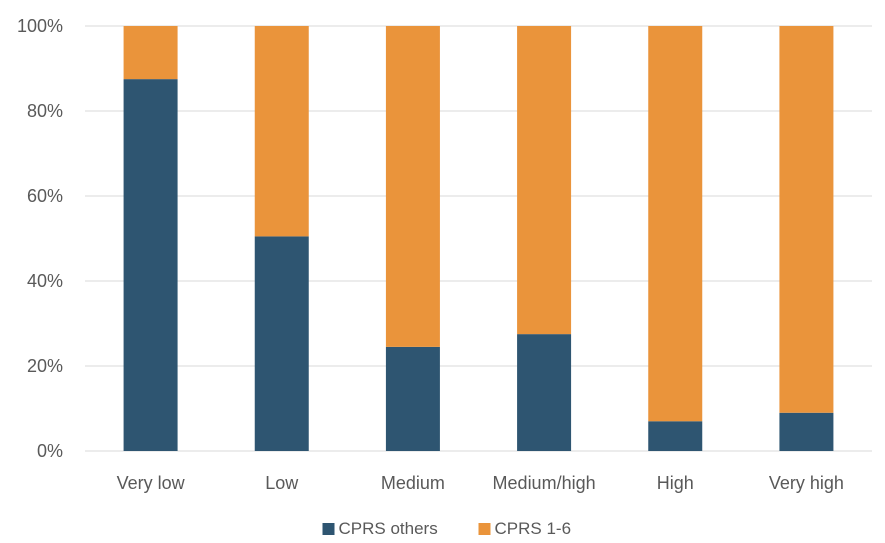 The width and height of the screenshot is (885, 543). Describe the element at coordinates (45, 281) in the screenshot. I see `y-tick-label: 40%` at that location.